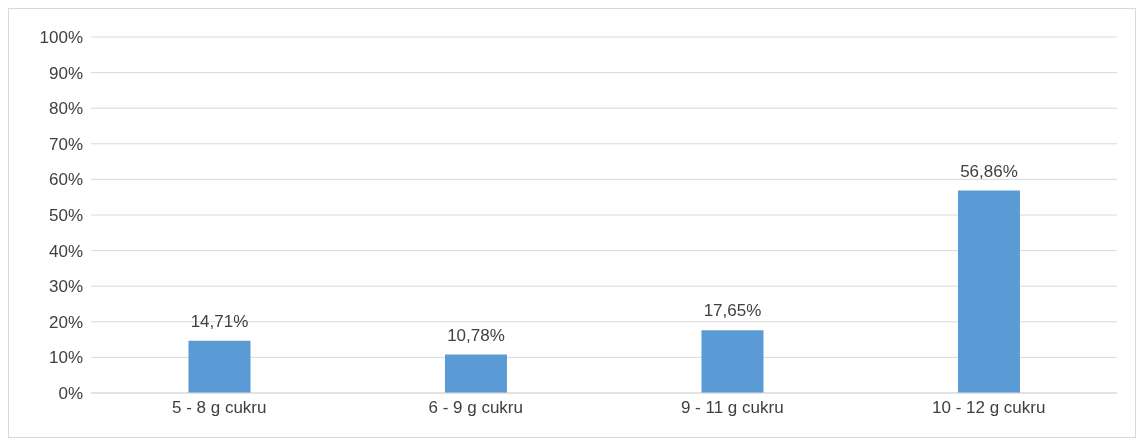  Describe the element at coordinates (65, 144) in the screenshot. I see `y-tick-label: 70%` at that location.